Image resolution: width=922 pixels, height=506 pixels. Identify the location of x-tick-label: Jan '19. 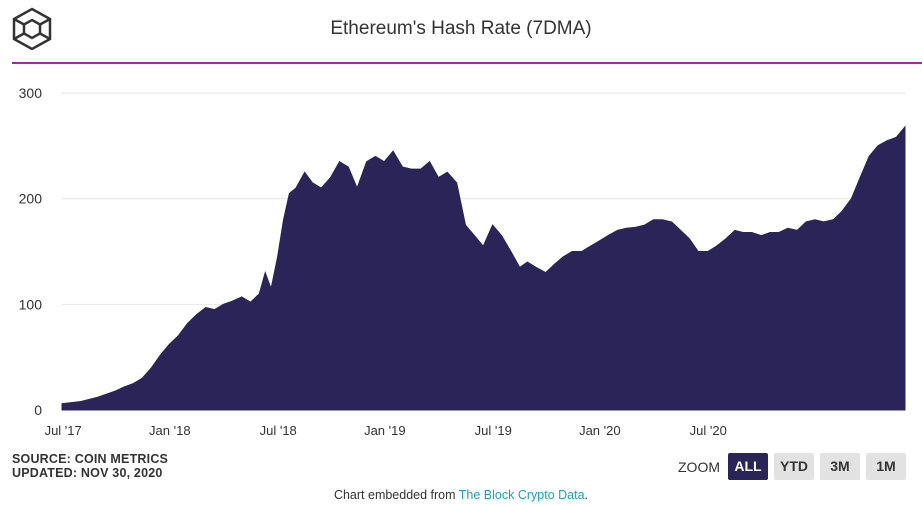
(385, 430).